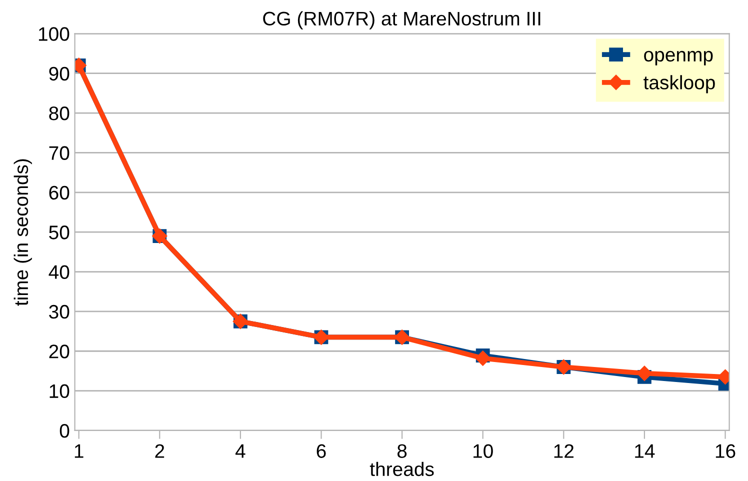  Describe the element at coordinates (65, 431) in the screenshot. I see `y-tick-label: 0` at that location.